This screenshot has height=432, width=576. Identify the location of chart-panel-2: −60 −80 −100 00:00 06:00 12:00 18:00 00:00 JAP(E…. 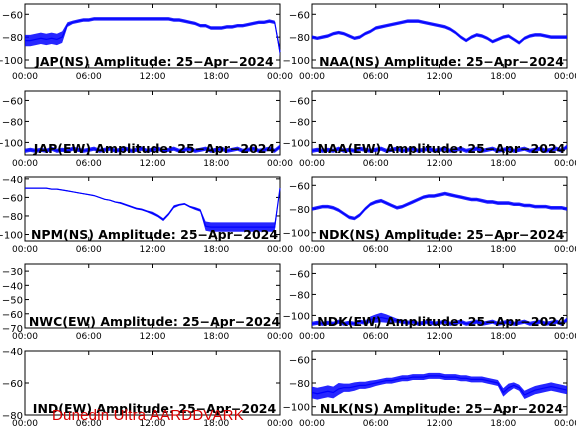
(146, 129).